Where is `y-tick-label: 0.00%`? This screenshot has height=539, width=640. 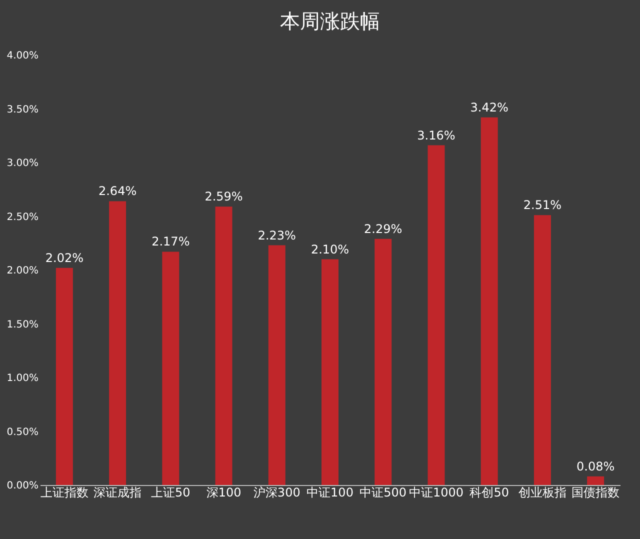 y-tick-label: 0.00% is located at coordinates (22, 486).